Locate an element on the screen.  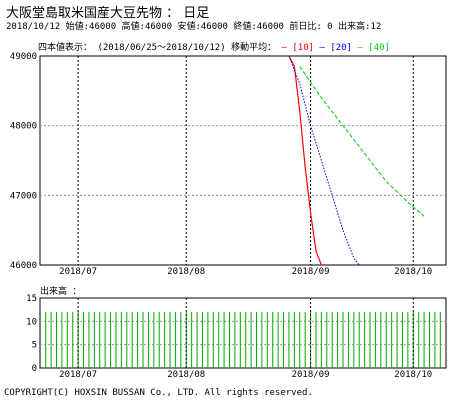
series-ma20ma is located at coordinates (324, 160).